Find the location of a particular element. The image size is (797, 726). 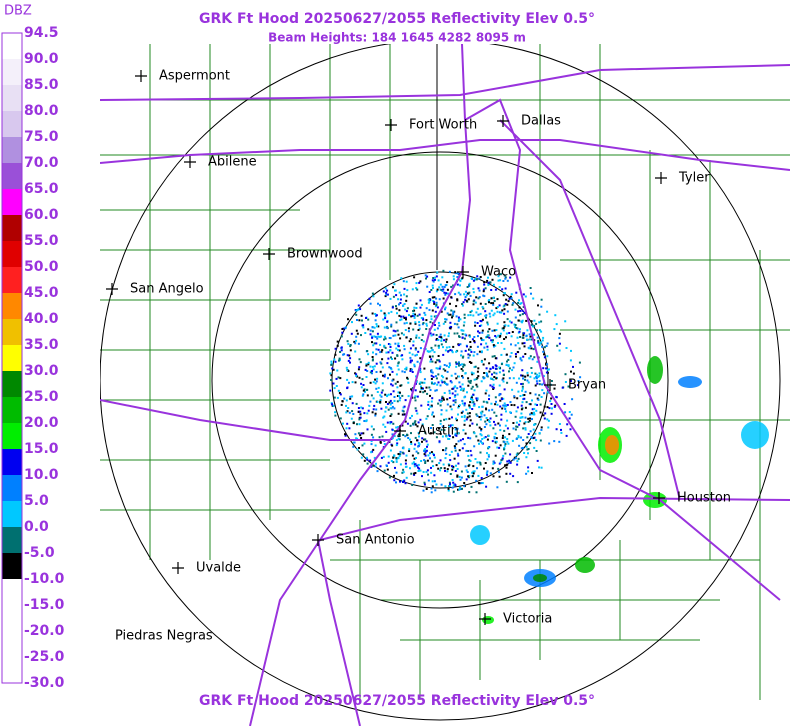

storm-cell is located at coordinates (690, 382).